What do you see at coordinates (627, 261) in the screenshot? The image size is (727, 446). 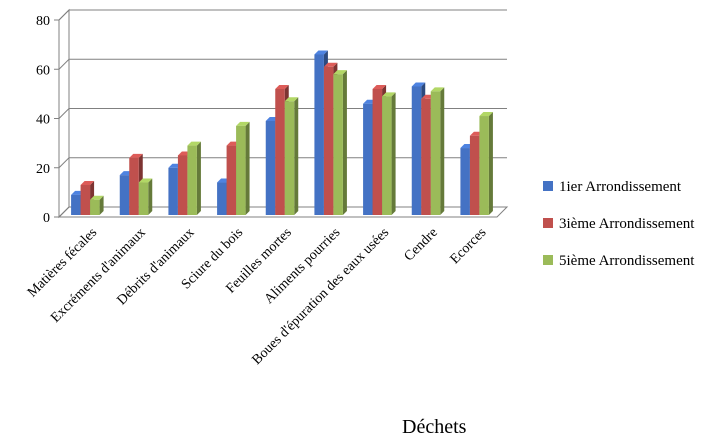 I see `legend-label: 5ième Arrondissement` at bounding box center [627, 261].